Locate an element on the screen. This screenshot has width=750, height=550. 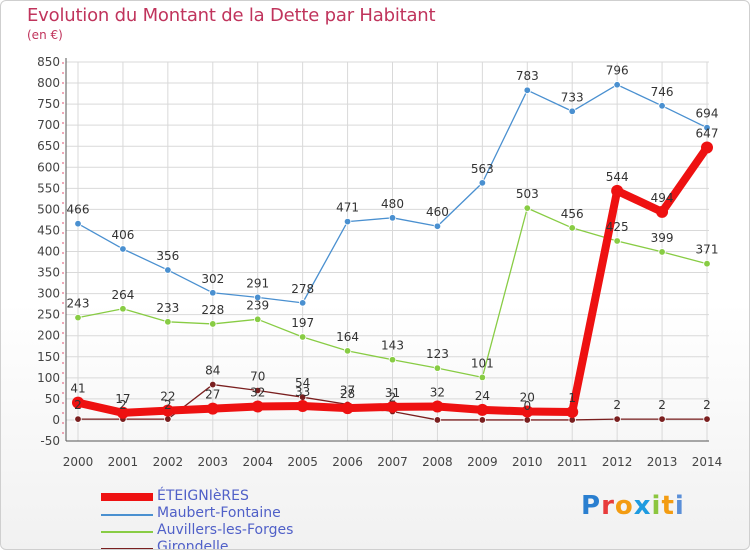
y-tick-label: 250 is located at coordinates (48, 315).